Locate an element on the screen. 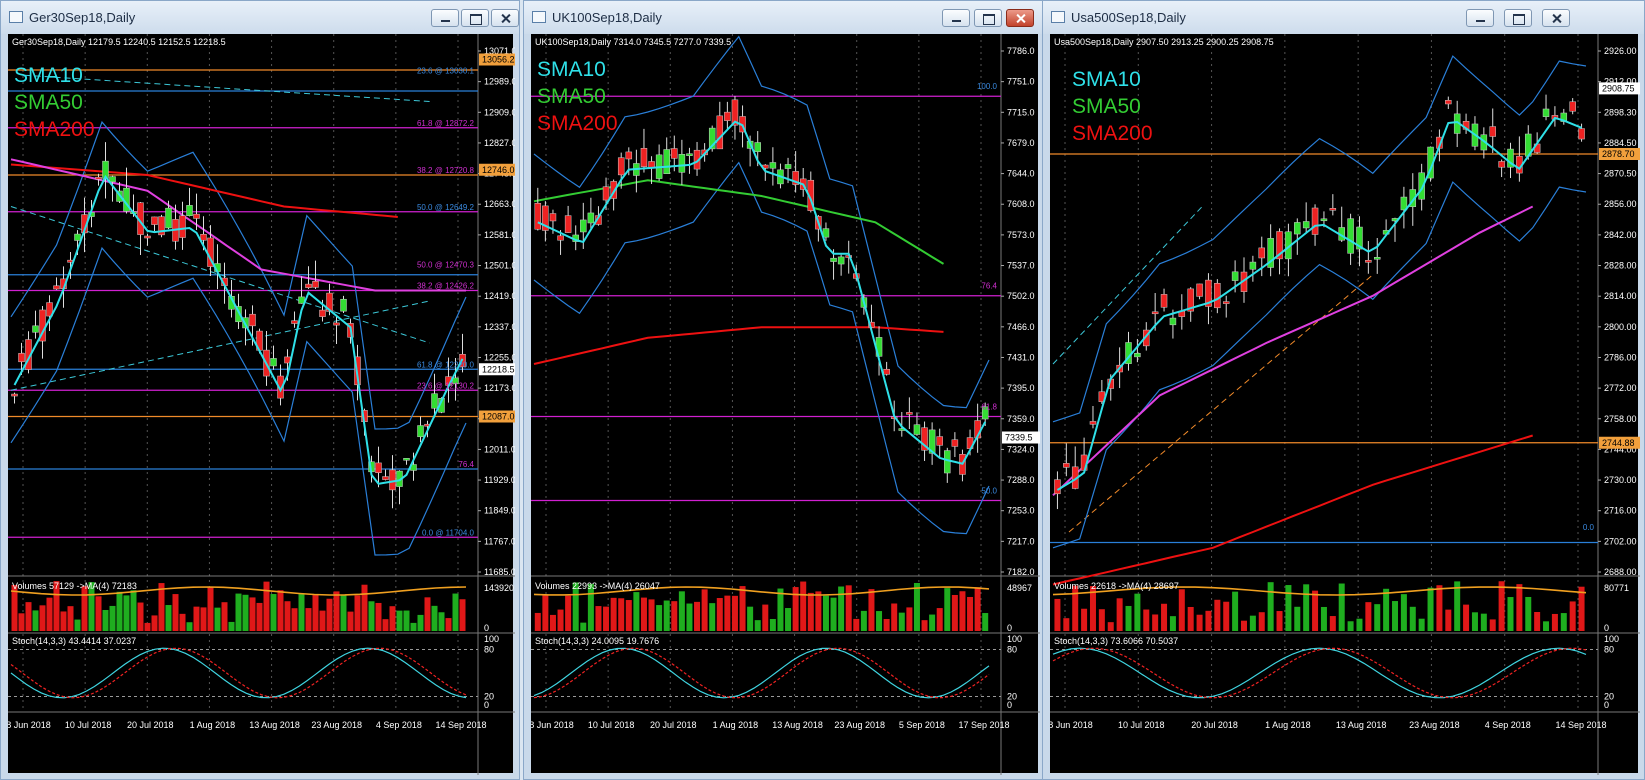  ger30-titlebar: Ger30Sep18,Daily is located at coordinates (260, 17).